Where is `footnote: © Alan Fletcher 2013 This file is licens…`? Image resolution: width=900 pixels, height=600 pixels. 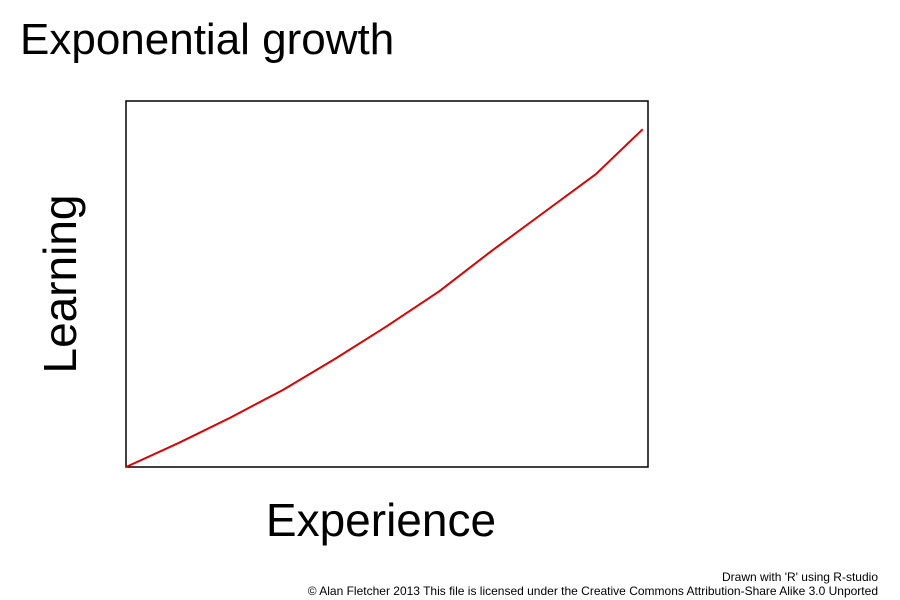 footnote: © Alan Fletcher 2013 This file is licens… is located at coordinates (593, 591).